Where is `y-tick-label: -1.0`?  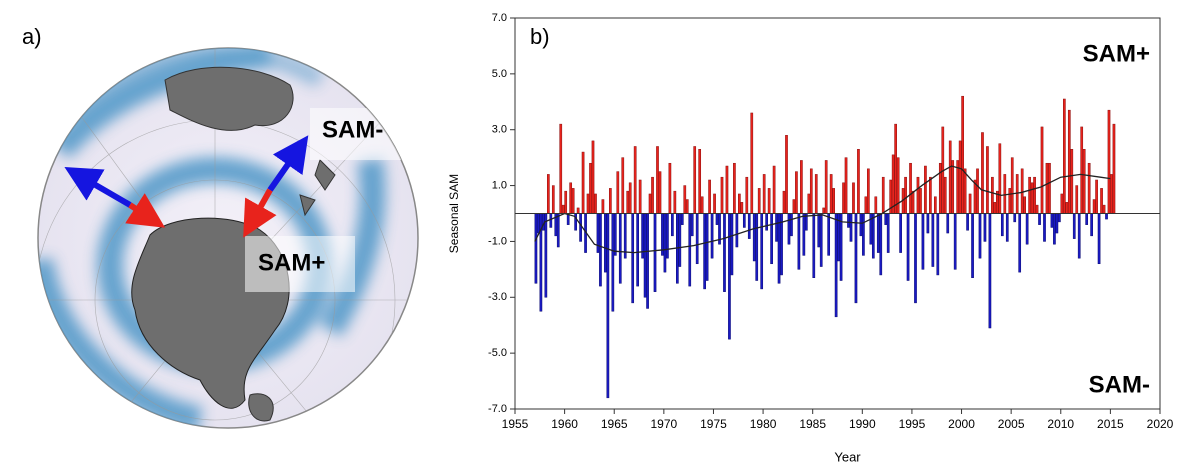 y-tick-label: -1.0 is located at coordinates (497, 241).